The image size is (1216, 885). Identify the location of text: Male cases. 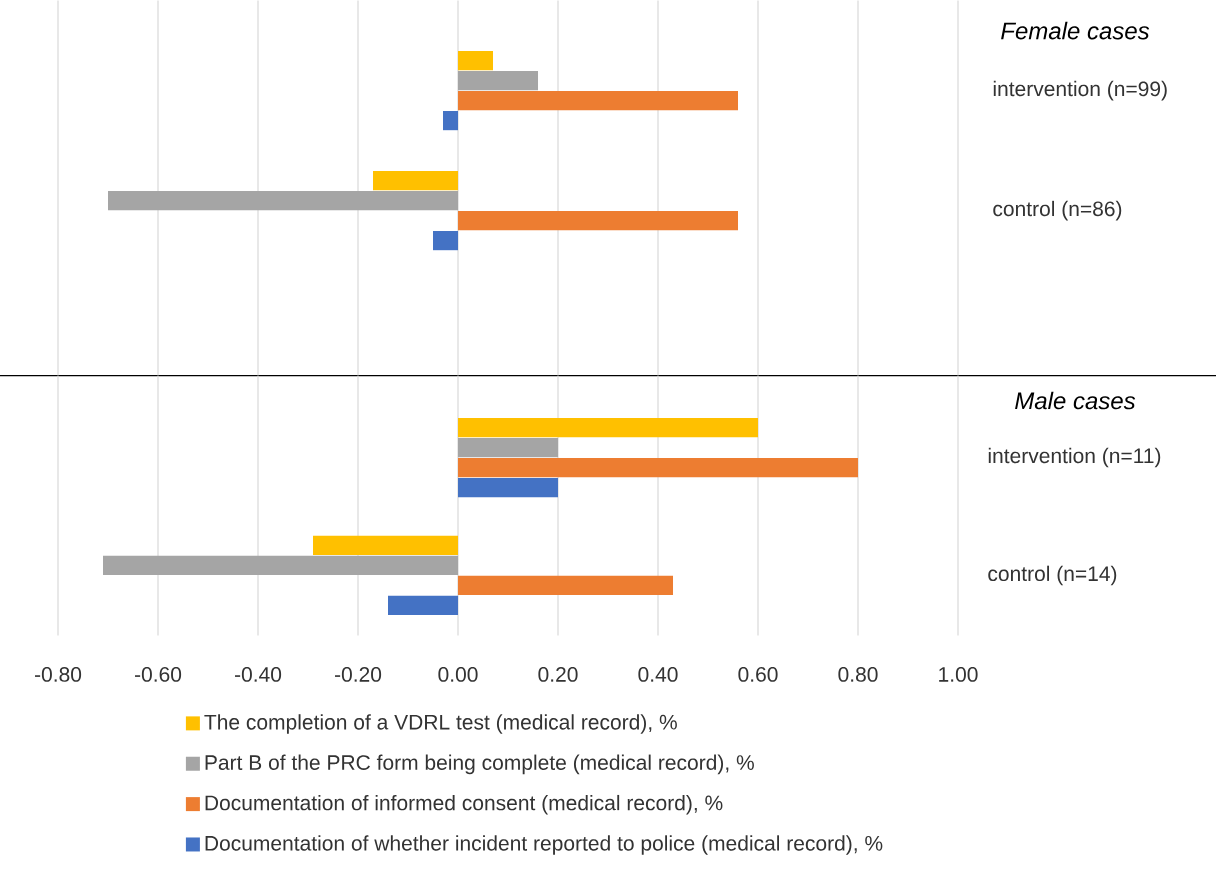
(1075, 400).